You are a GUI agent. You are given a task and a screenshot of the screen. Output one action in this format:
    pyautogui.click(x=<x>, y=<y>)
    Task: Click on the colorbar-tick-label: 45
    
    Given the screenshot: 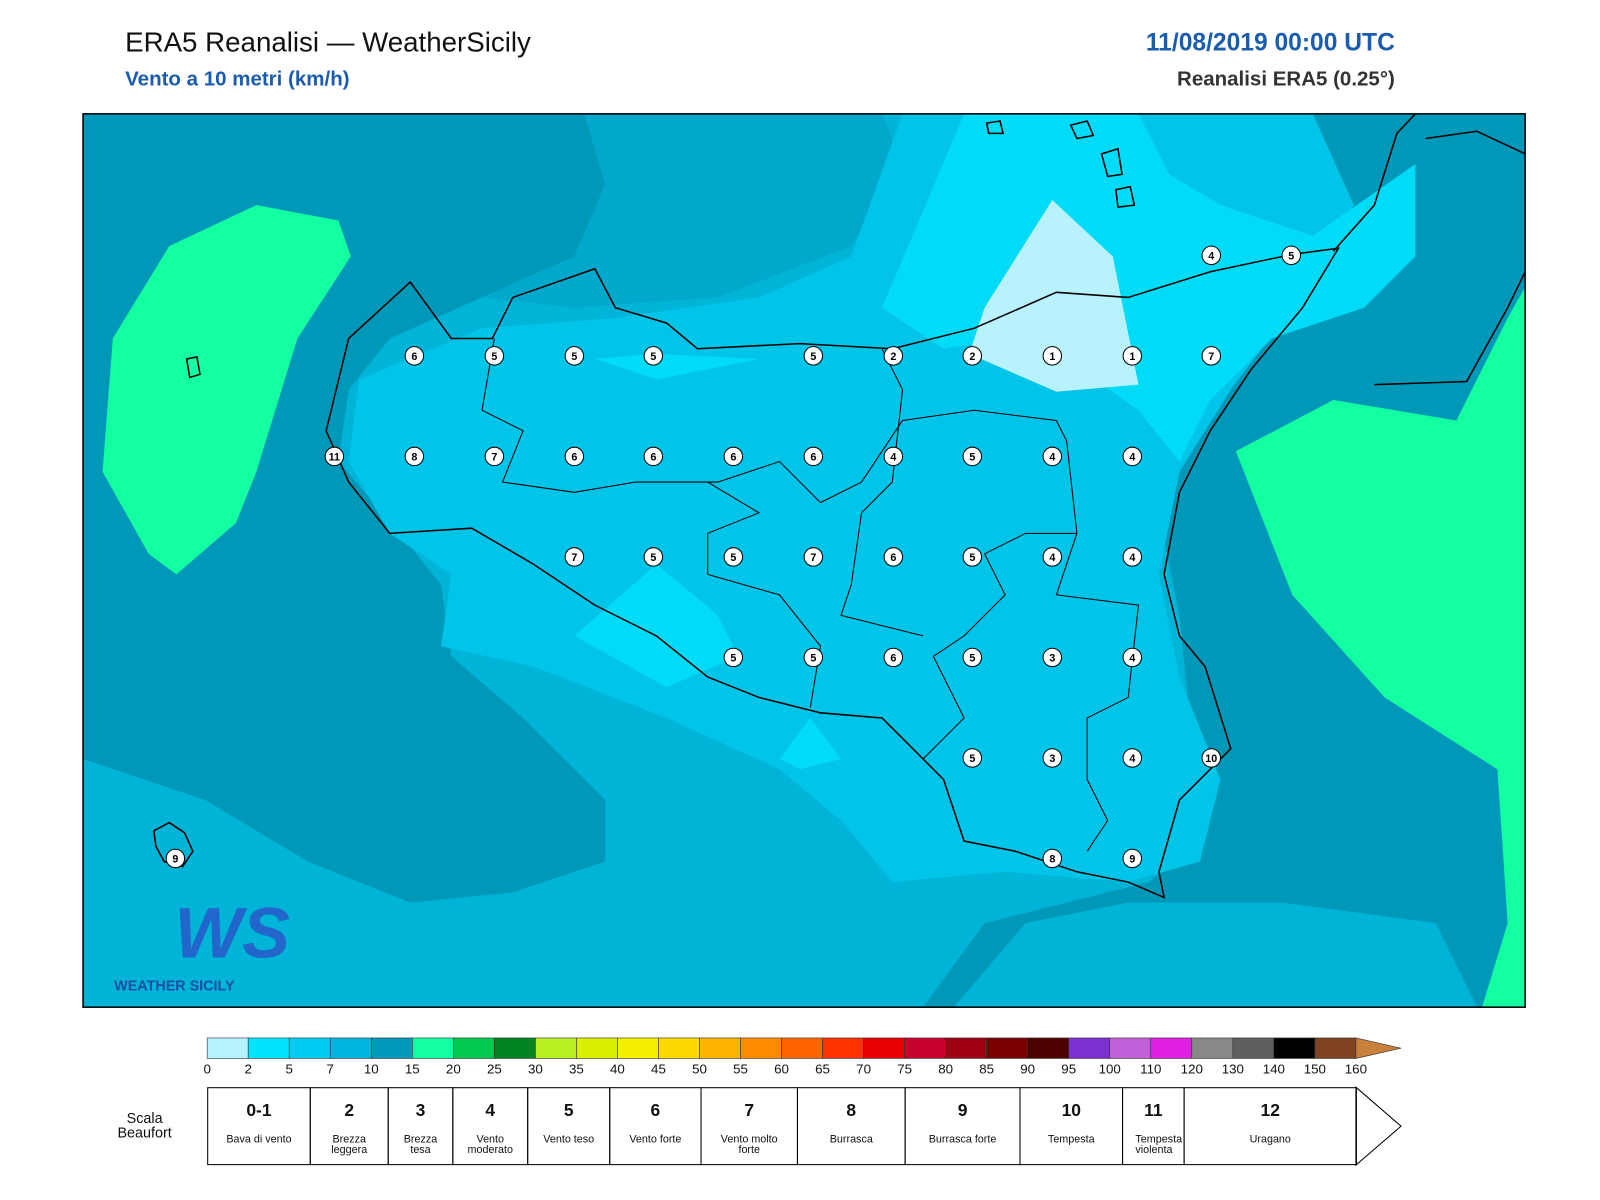 What is the action you would take?
    pyautogui.click(x=658, y=1068)
    